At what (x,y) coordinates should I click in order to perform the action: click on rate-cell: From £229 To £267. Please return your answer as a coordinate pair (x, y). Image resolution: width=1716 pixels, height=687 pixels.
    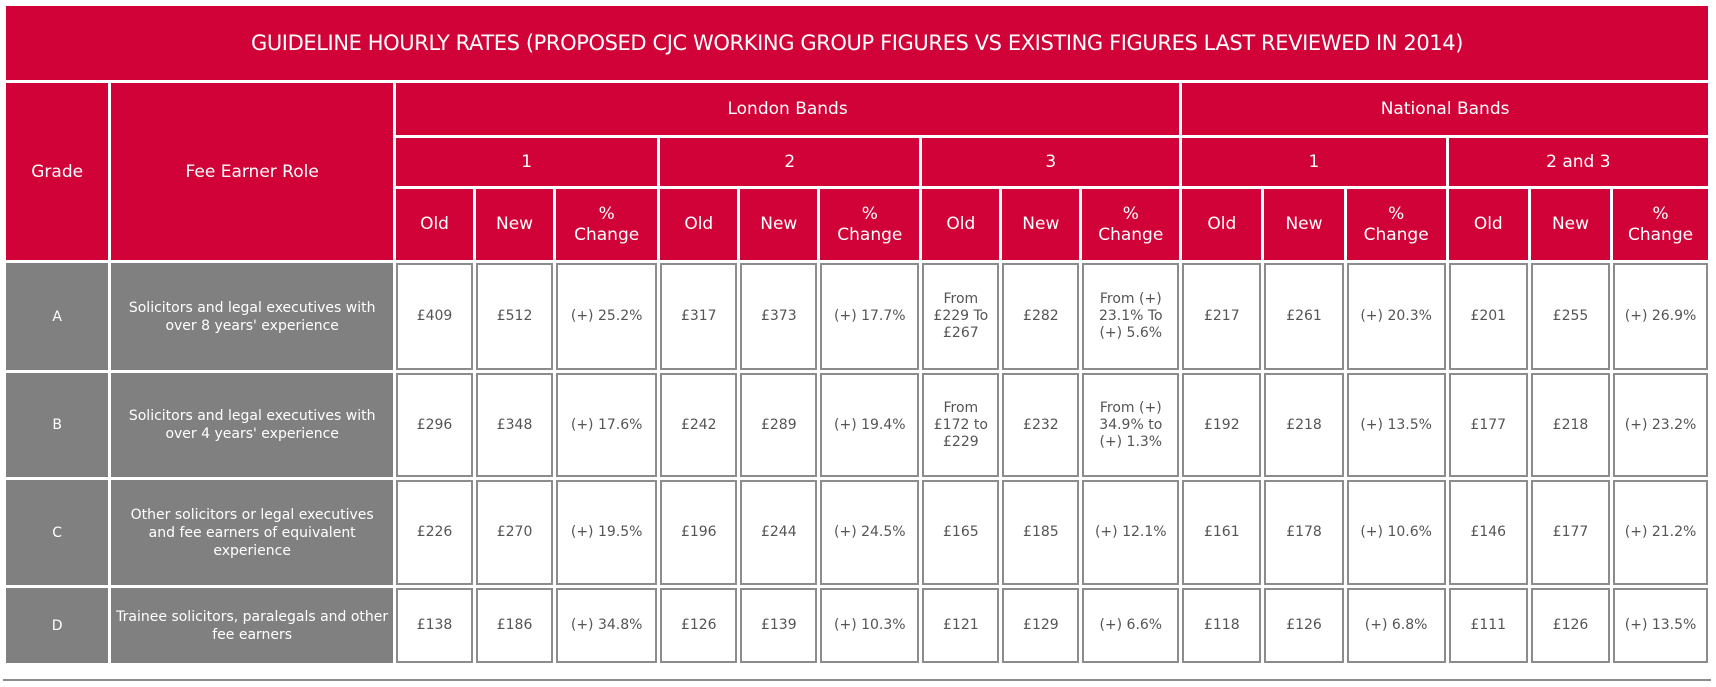
    Looking at the image, I should click on (961, 316).